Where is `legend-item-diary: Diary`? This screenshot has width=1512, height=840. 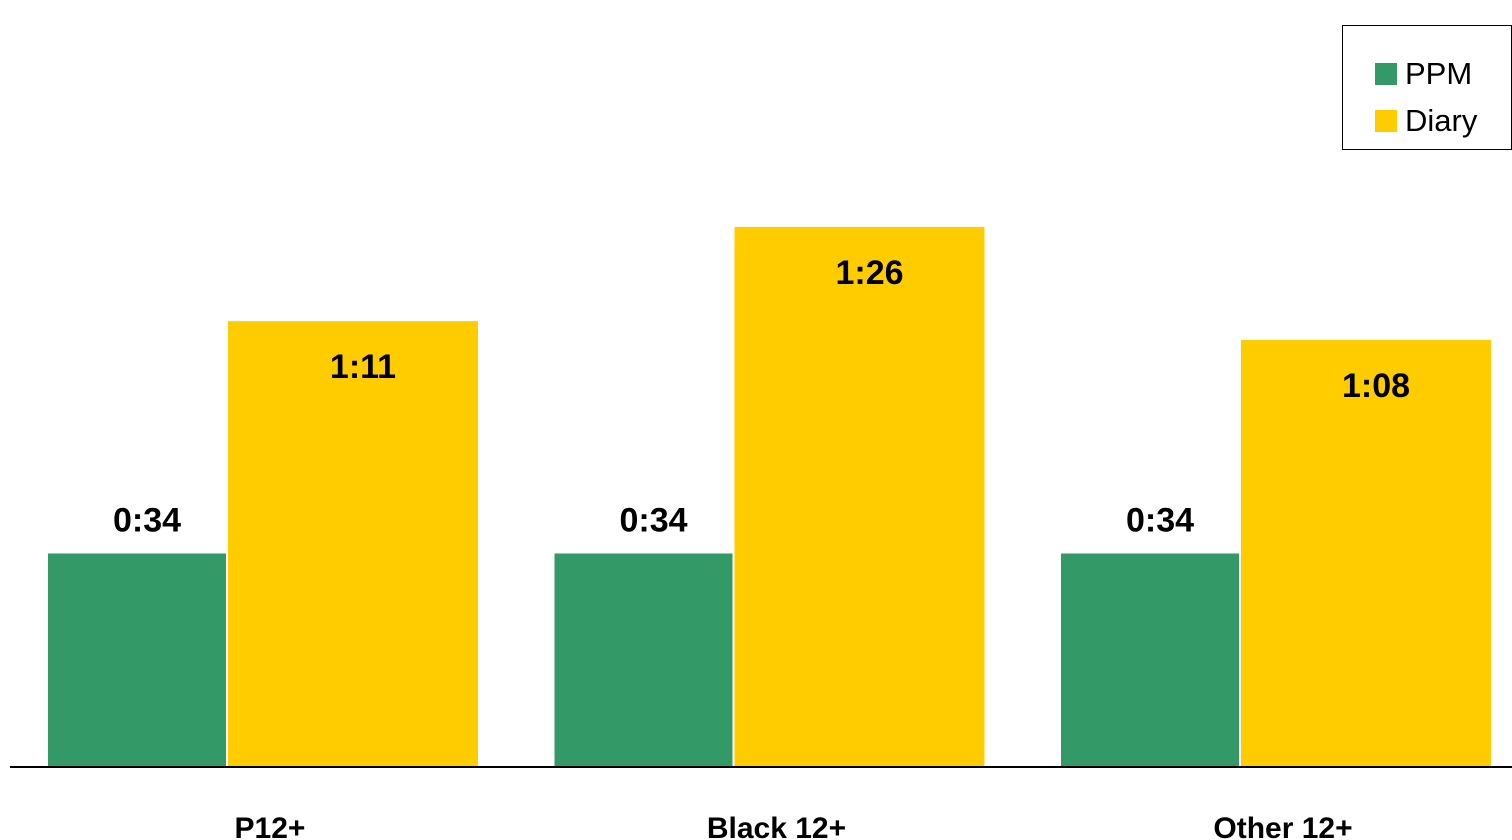 legend-item-diary: Diary is located at coordinates (1426, 121).